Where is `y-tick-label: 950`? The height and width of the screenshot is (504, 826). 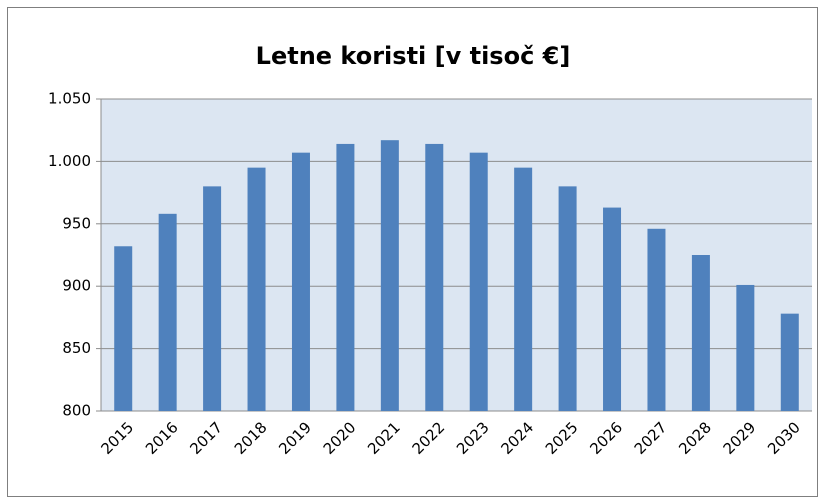
y-tick-label: 950 is located at coordinates (76, 223).